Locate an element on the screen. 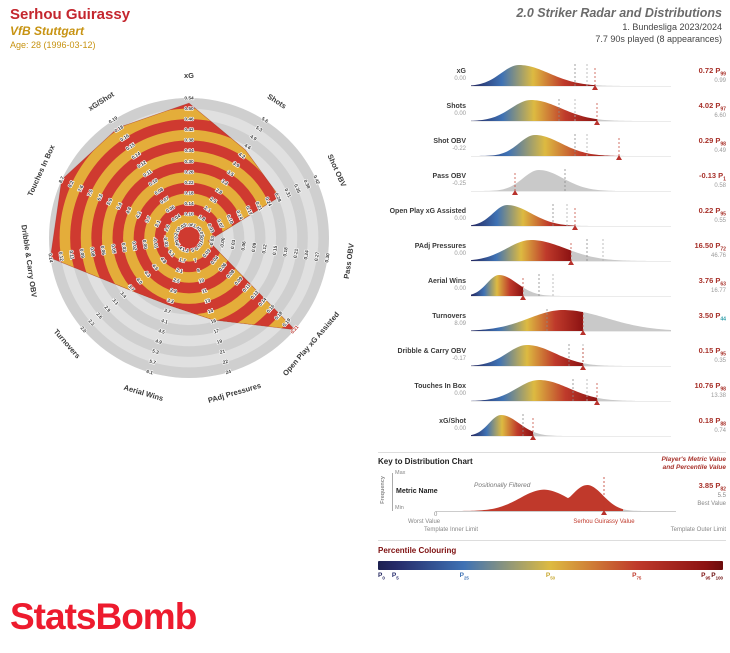 This screenshot has width=730, height=653. player-value-and-percentile: 3.50 P44 is located at coordinates (712, 316).